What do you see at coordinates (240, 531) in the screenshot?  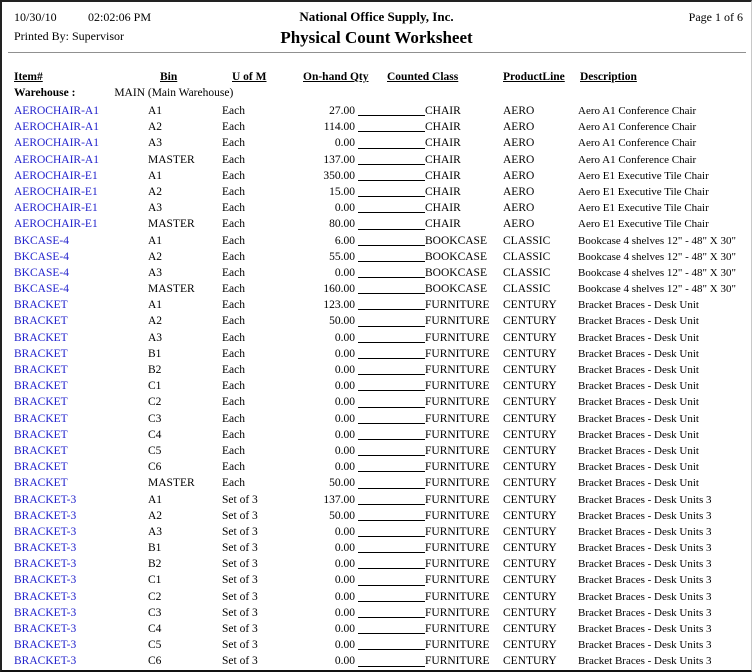 I see `uofm-cell: Set of 3` at bounding box center [240, 531].